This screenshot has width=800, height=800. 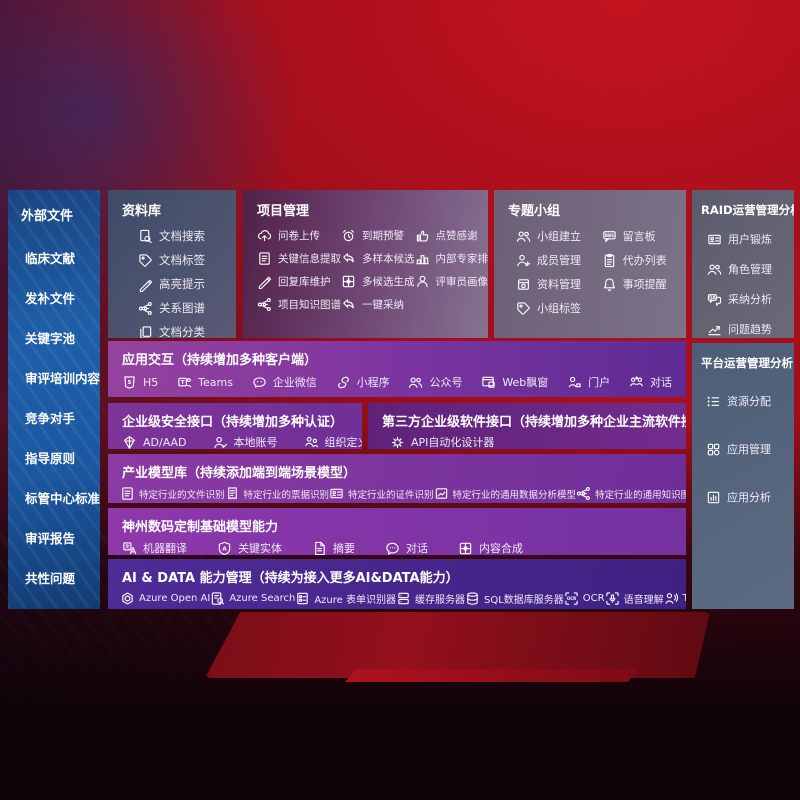 What do you see at coordinates (750, 239) in the screenshot?
I see `feature-item: 用户锻炼` at bounding box center [750, 239].